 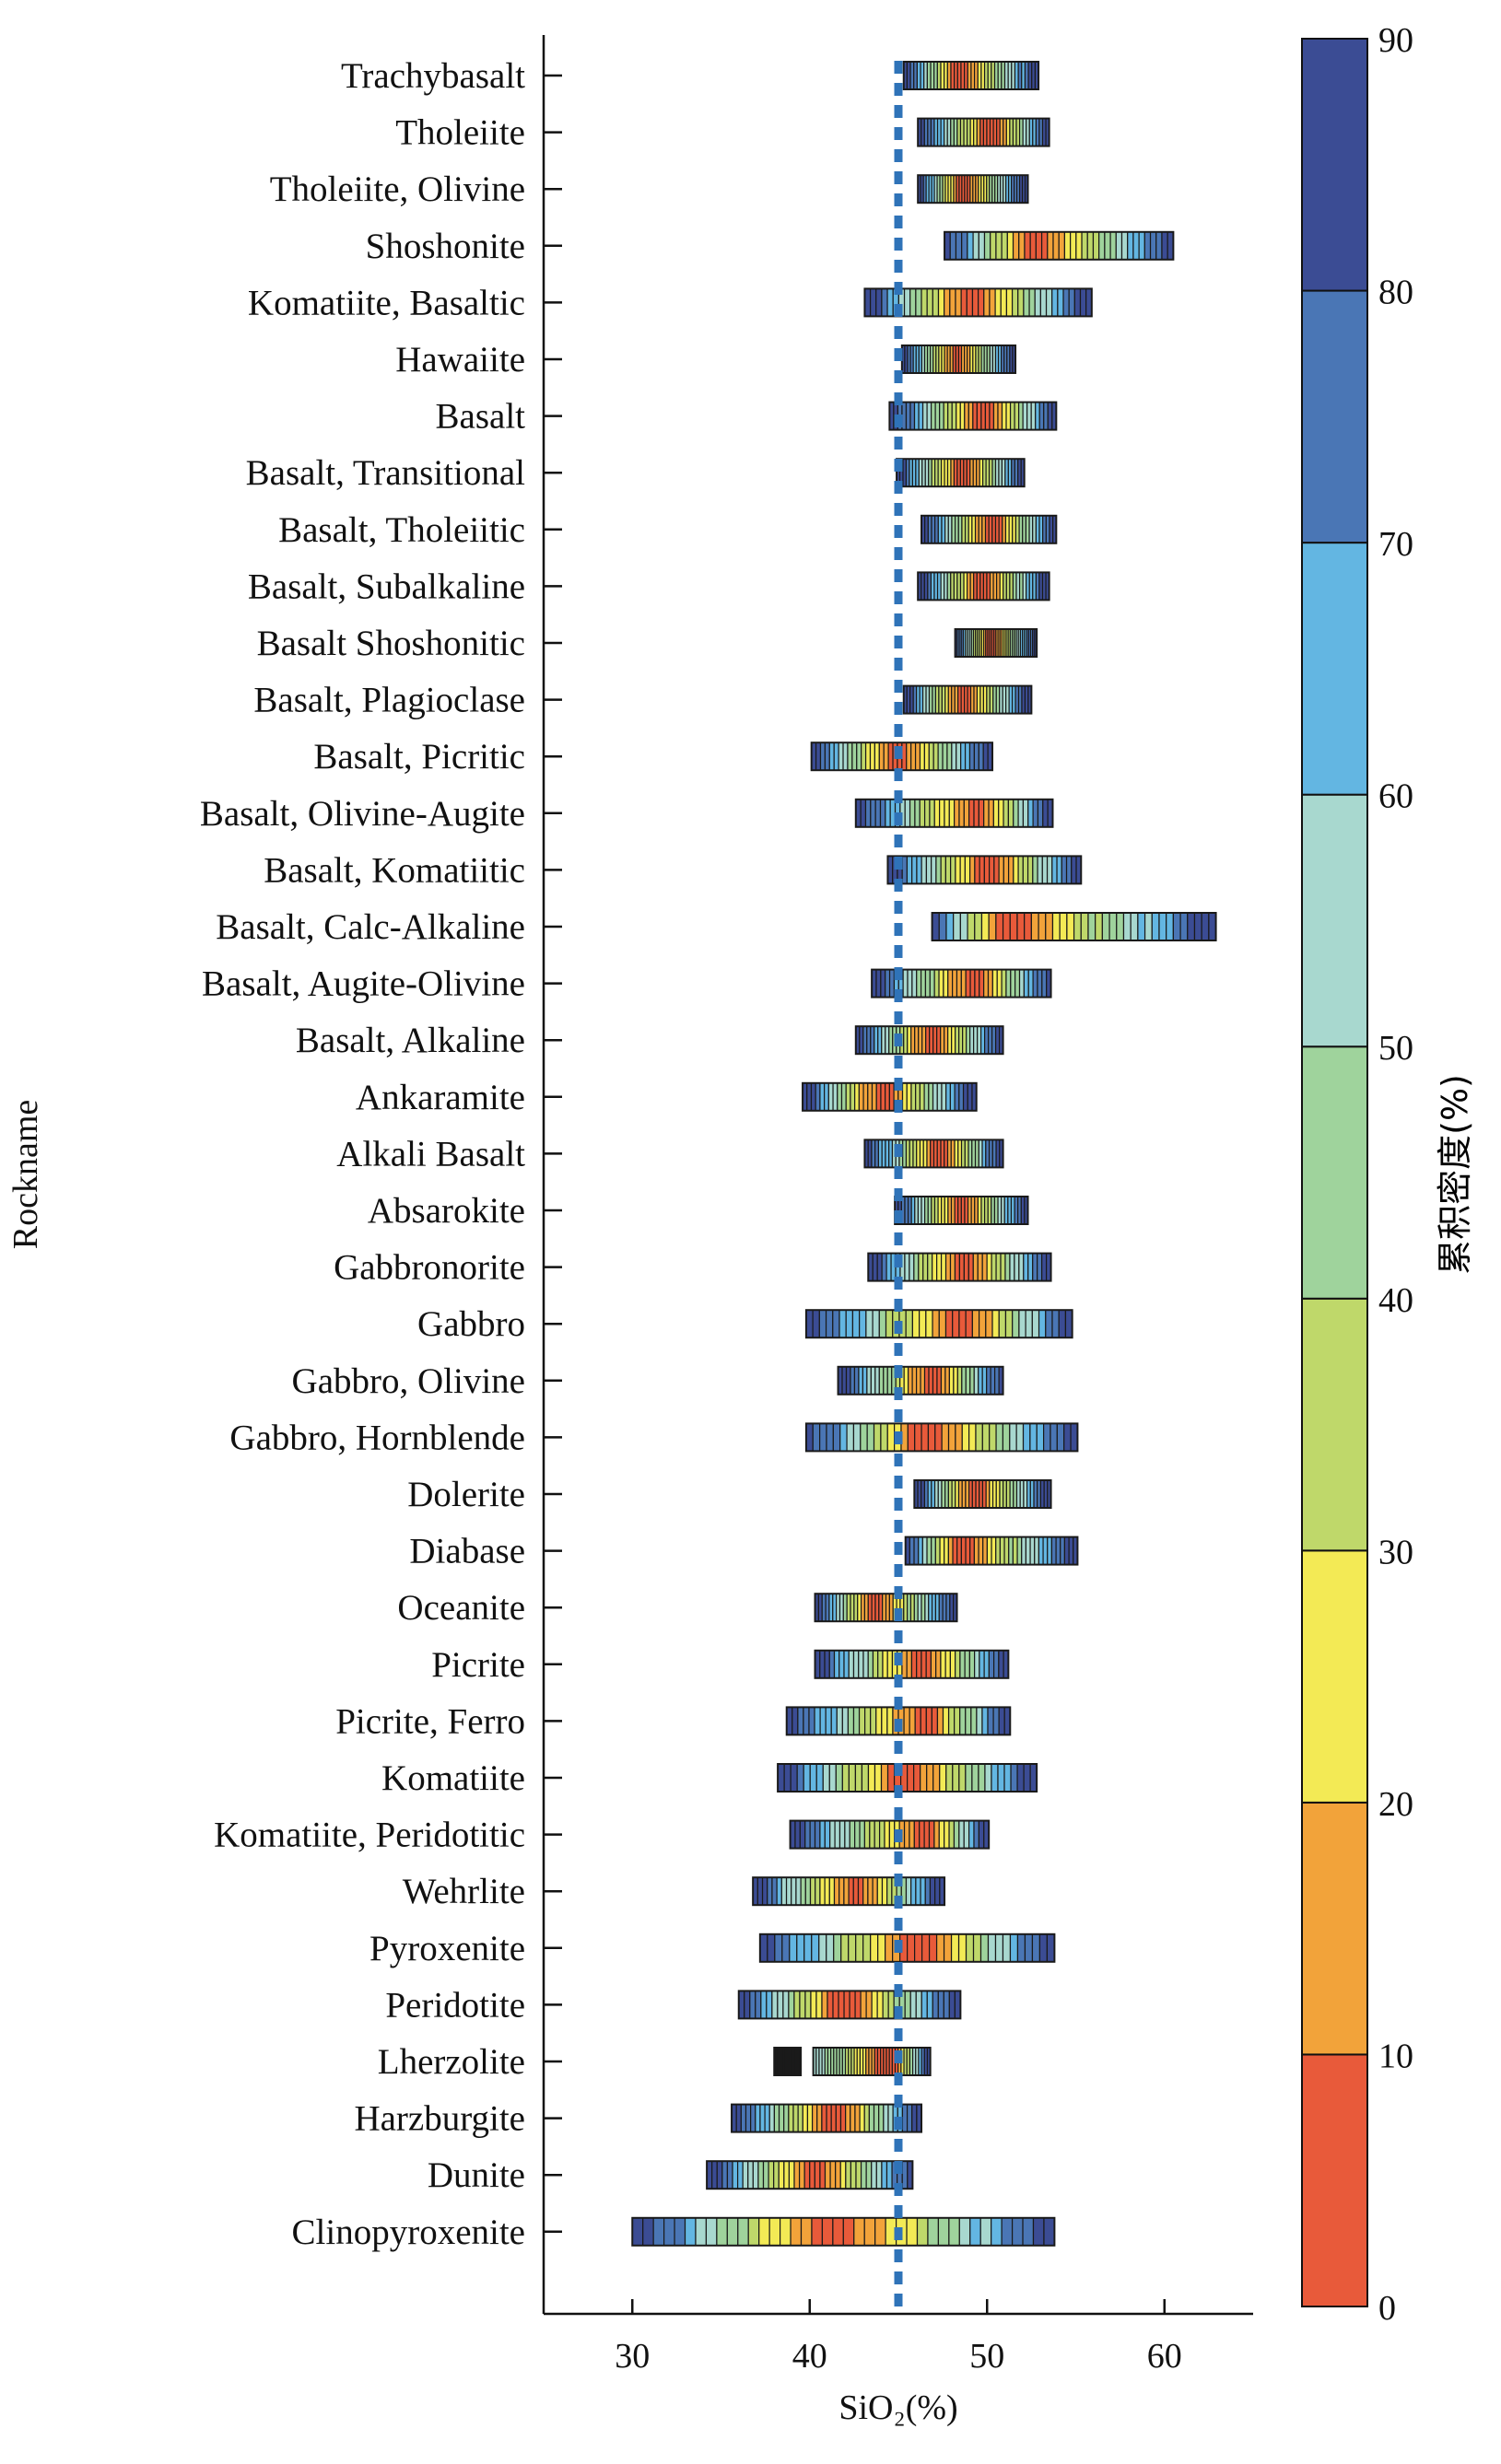 What do you see at coordinates (408, 2232) in the screenshot?
I see `rock-label: Clinopyroxenite` at bounding box center [408, 2232].